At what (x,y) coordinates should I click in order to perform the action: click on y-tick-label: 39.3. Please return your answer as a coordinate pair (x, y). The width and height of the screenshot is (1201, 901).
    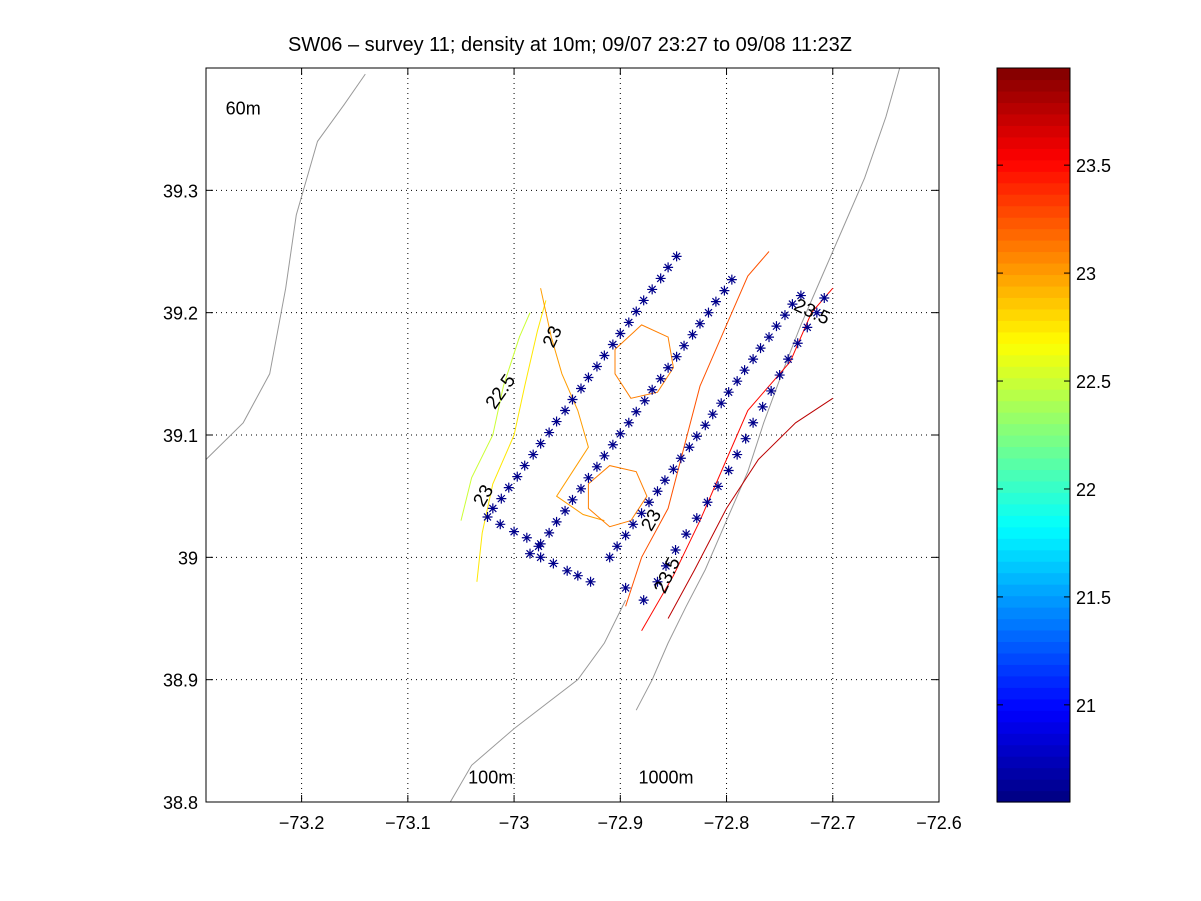
    Looking at the image, I should click on (180, 191).